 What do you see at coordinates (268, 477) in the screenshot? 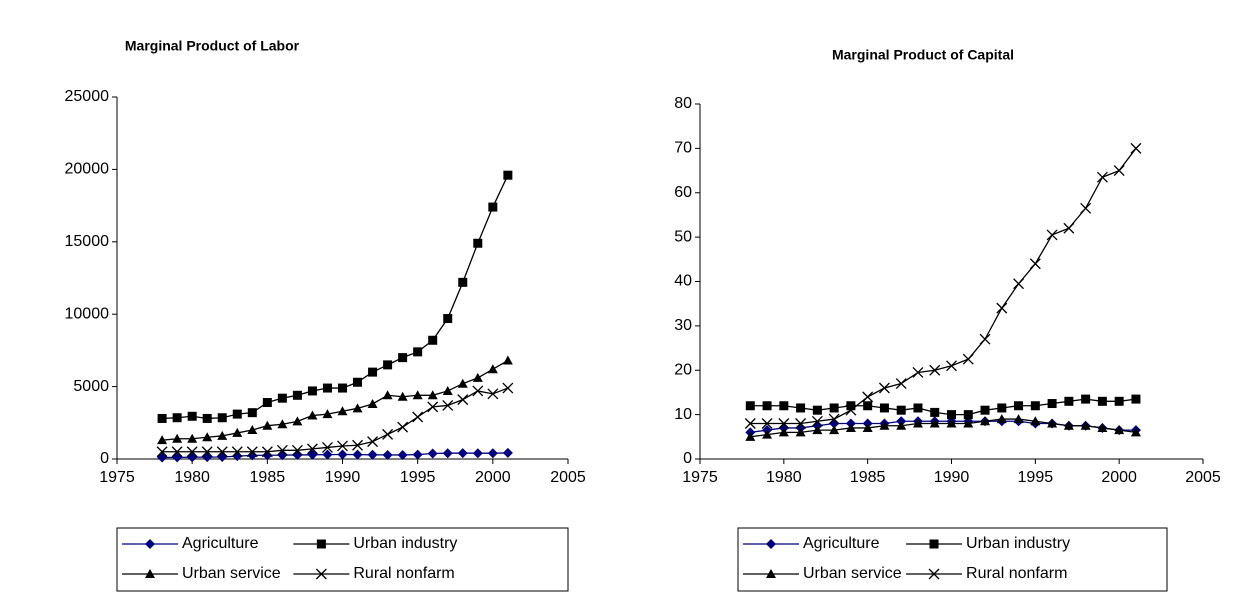
I see `x-tick-label: 1985` at bounding box center [268, 477].